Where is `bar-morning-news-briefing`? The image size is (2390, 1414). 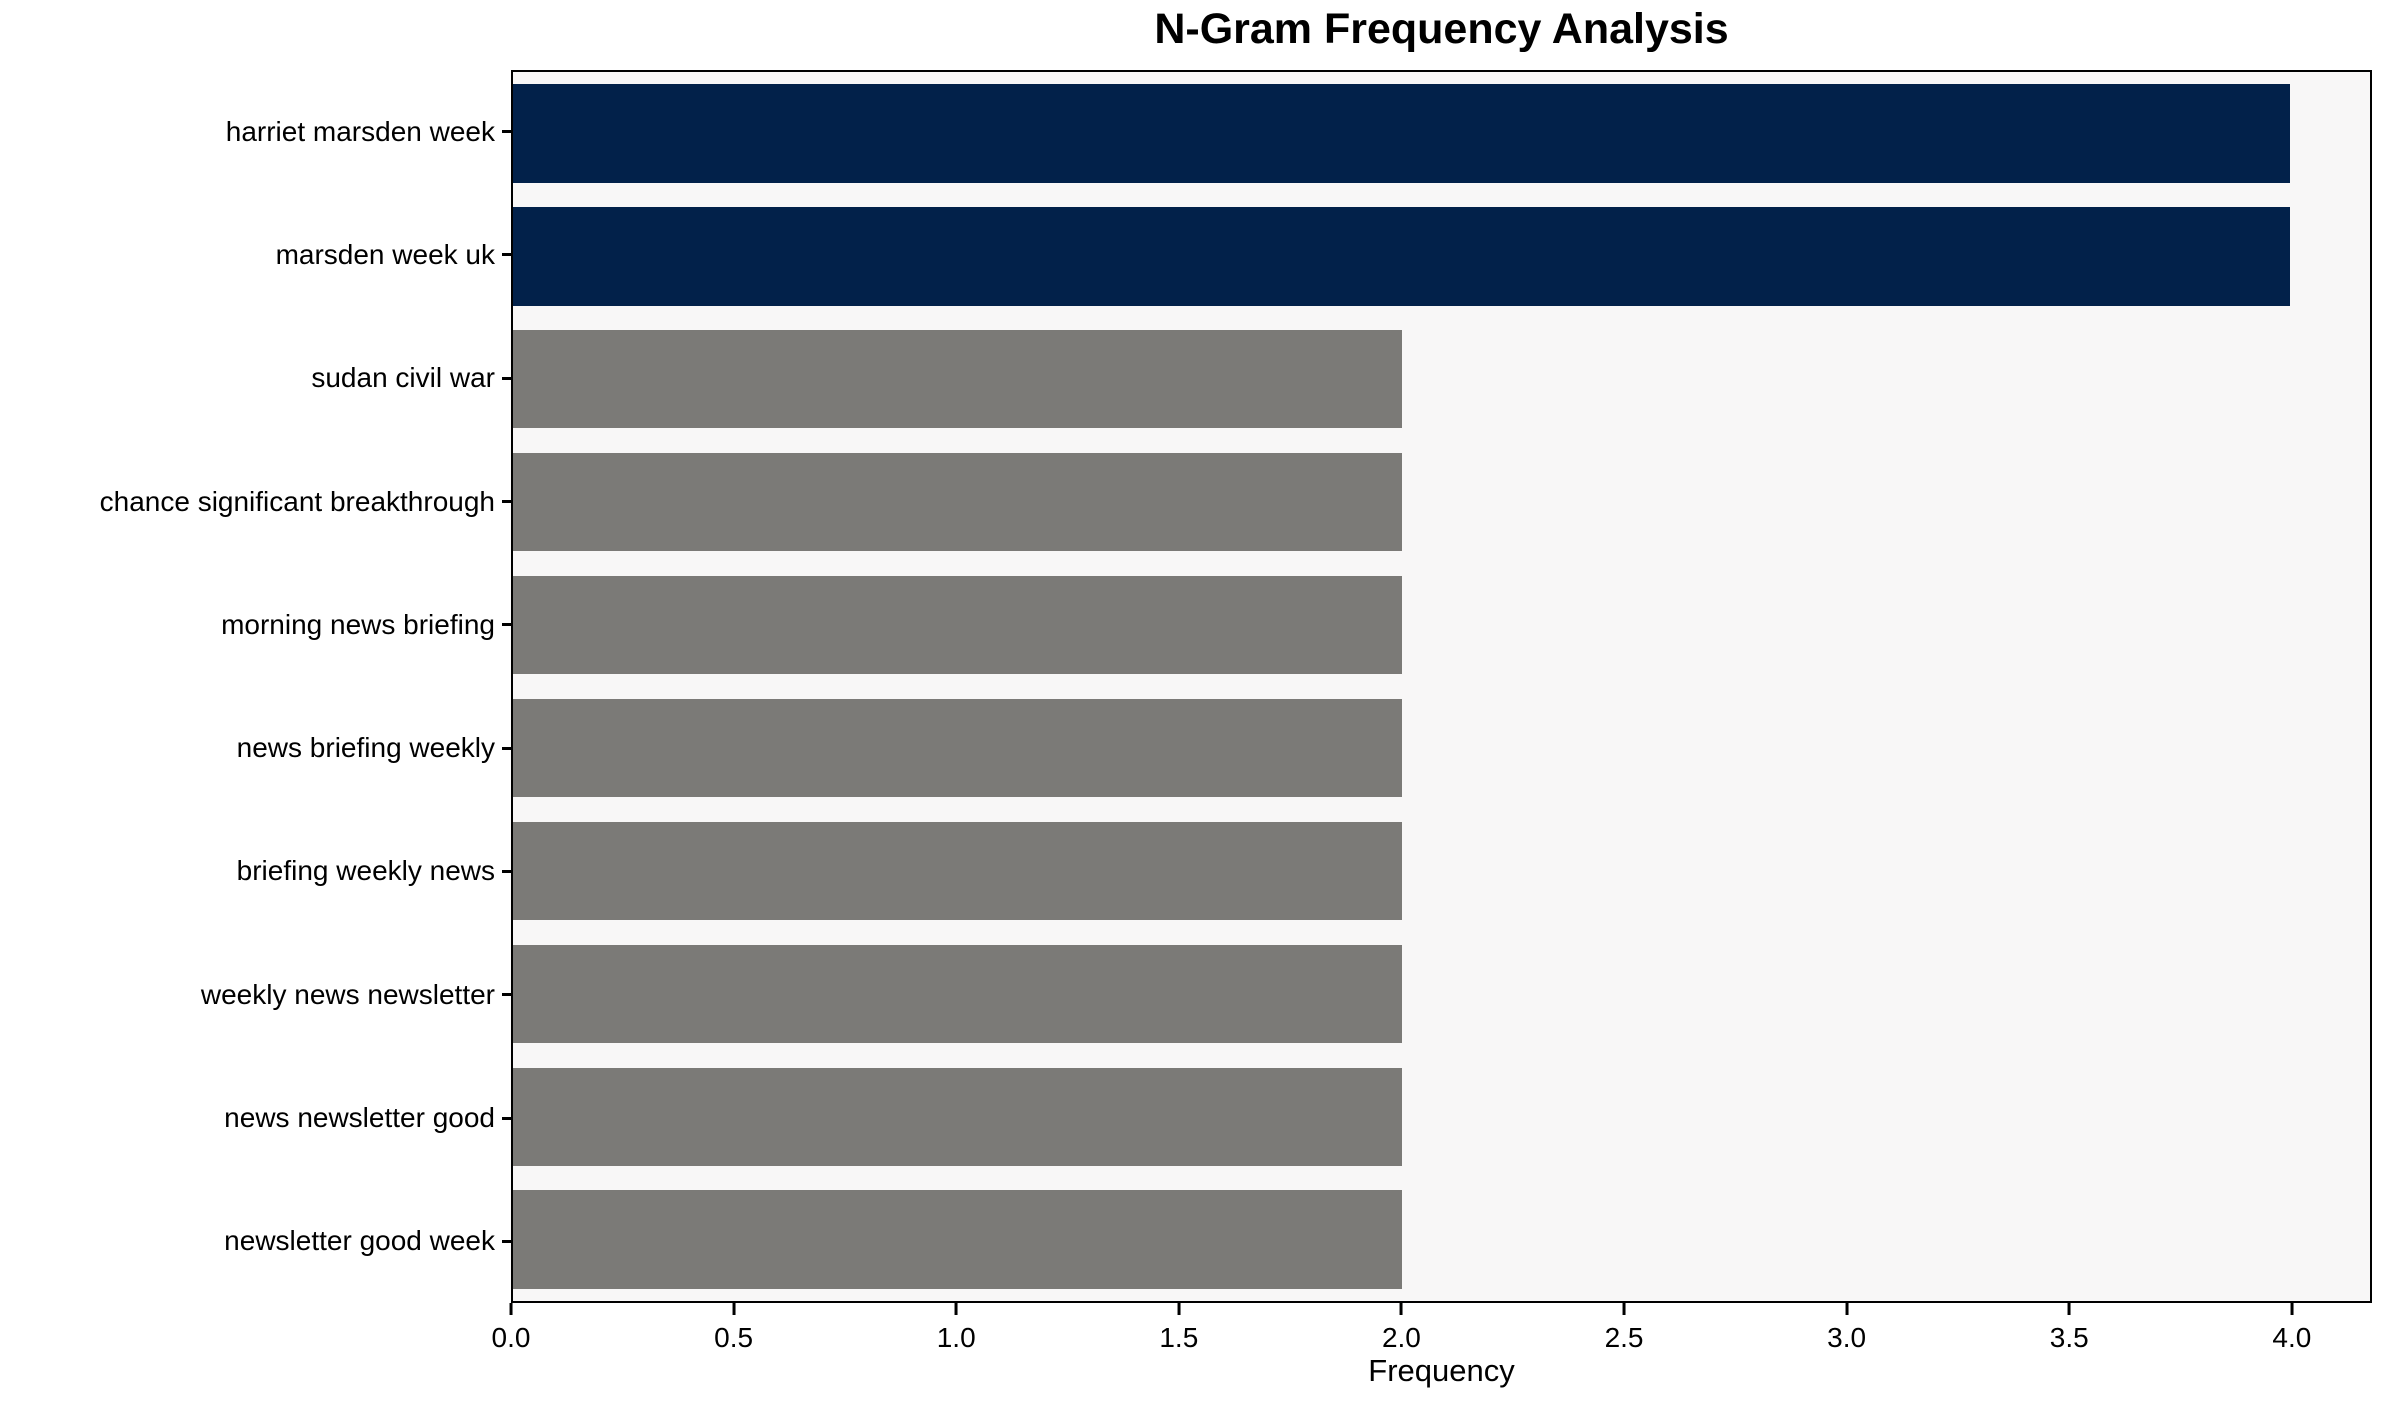 bar-morning-news-briefing is located at coordinates (957, 625).